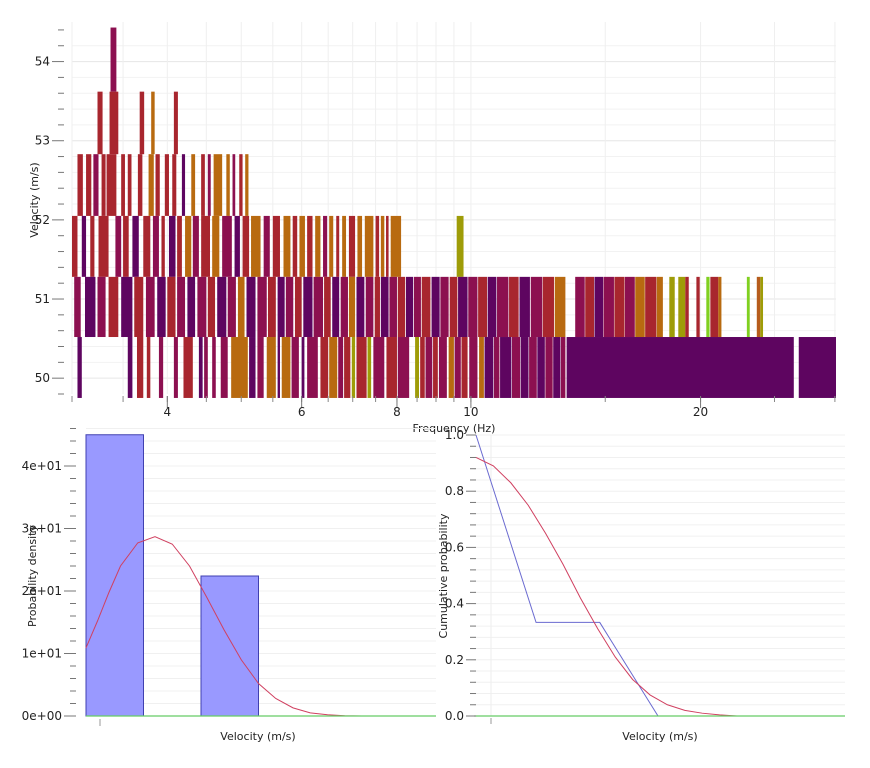  What do you see at coordinates (61, 577) in the screenshot?
I see `pdf-axes: 0e+00 1e+01 2e+01 3e+01 4e+01` at bounding box center [61, 577].